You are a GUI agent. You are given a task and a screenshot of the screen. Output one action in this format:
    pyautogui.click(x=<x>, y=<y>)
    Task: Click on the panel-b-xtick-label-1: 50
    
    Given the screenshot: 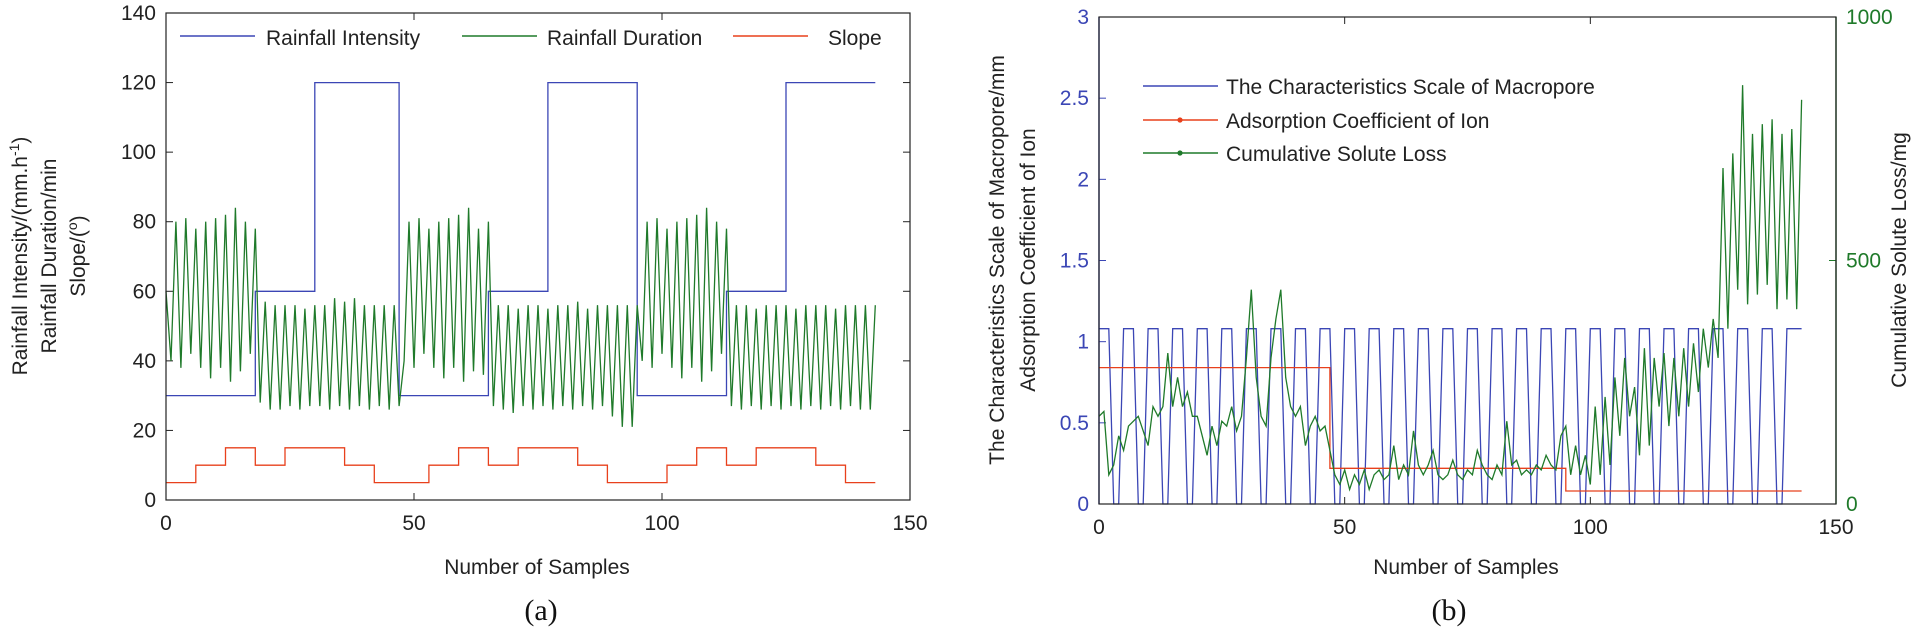 What is the action you would take?
    pyautogui.click(x=1344, y=527)
    